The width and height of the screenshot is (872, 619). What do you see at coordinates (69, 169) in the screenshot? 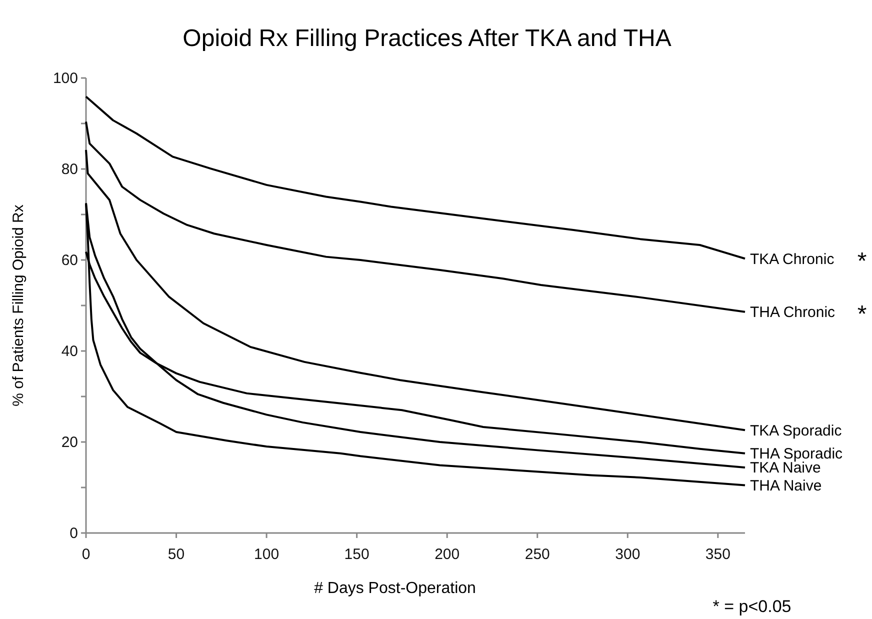
I see `y-tick-label: 80` at bounding box center [69, 169].